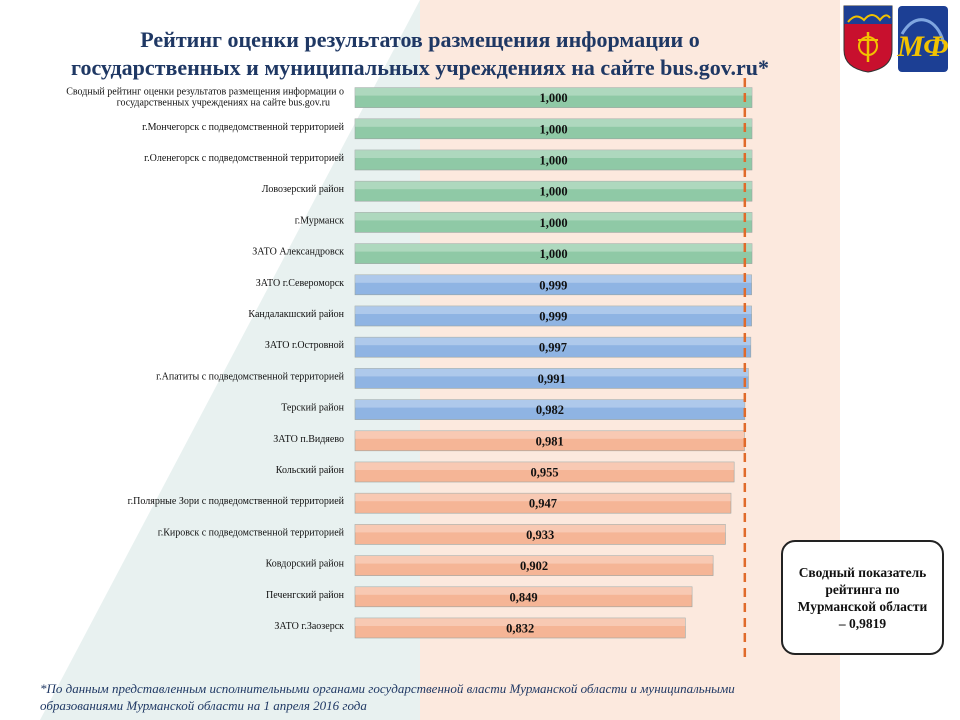 This screenshot has width=960, height=720. What do you see at coordinates (305, 564) in the screenshot?
I see `category-label: Ковдорский район` at bounding box center [305, 564].